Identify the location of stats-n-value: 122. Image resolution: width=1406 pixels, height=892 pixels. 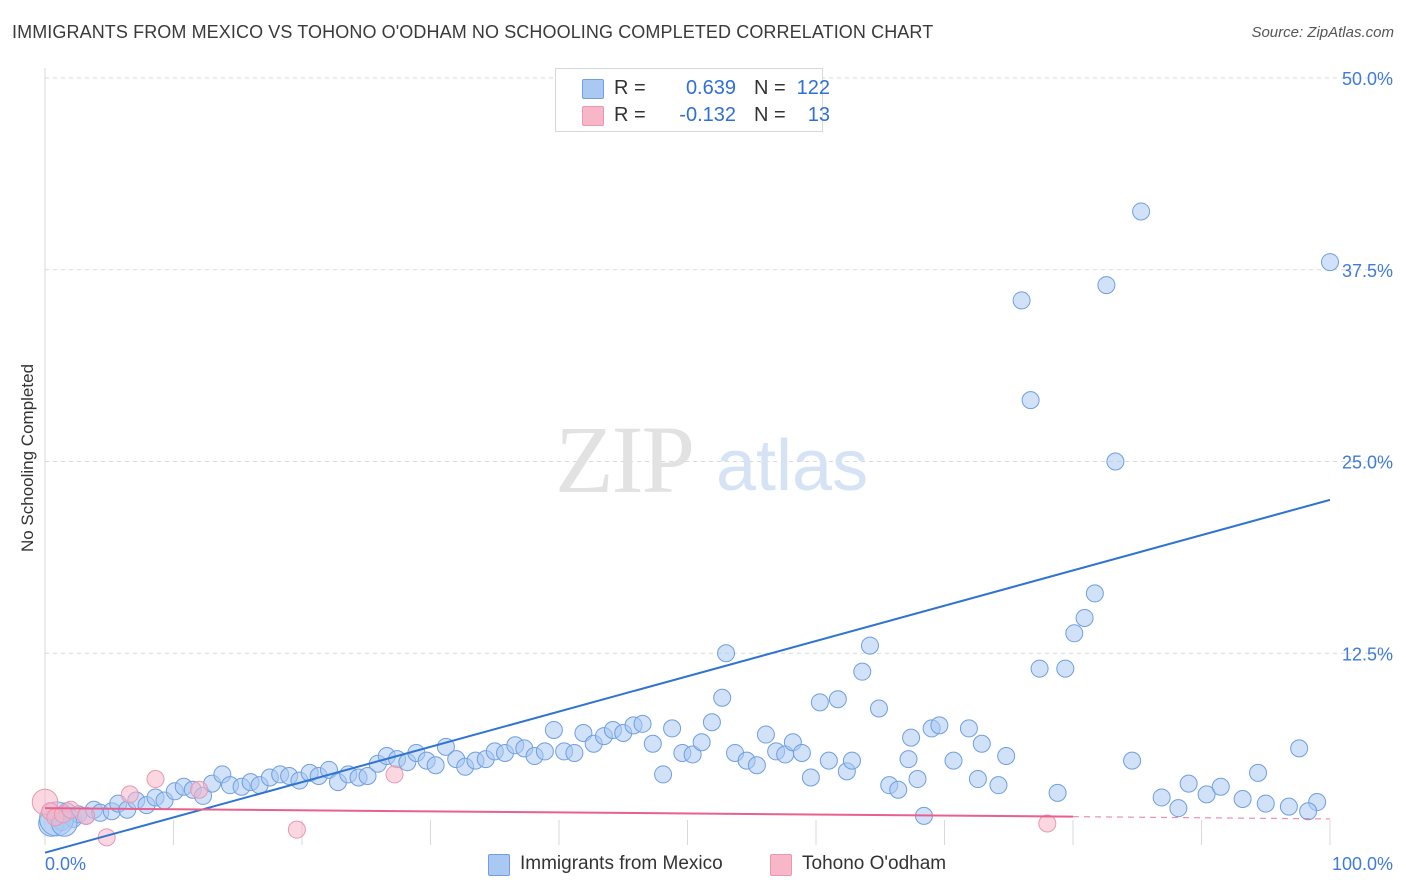
(813, 88).